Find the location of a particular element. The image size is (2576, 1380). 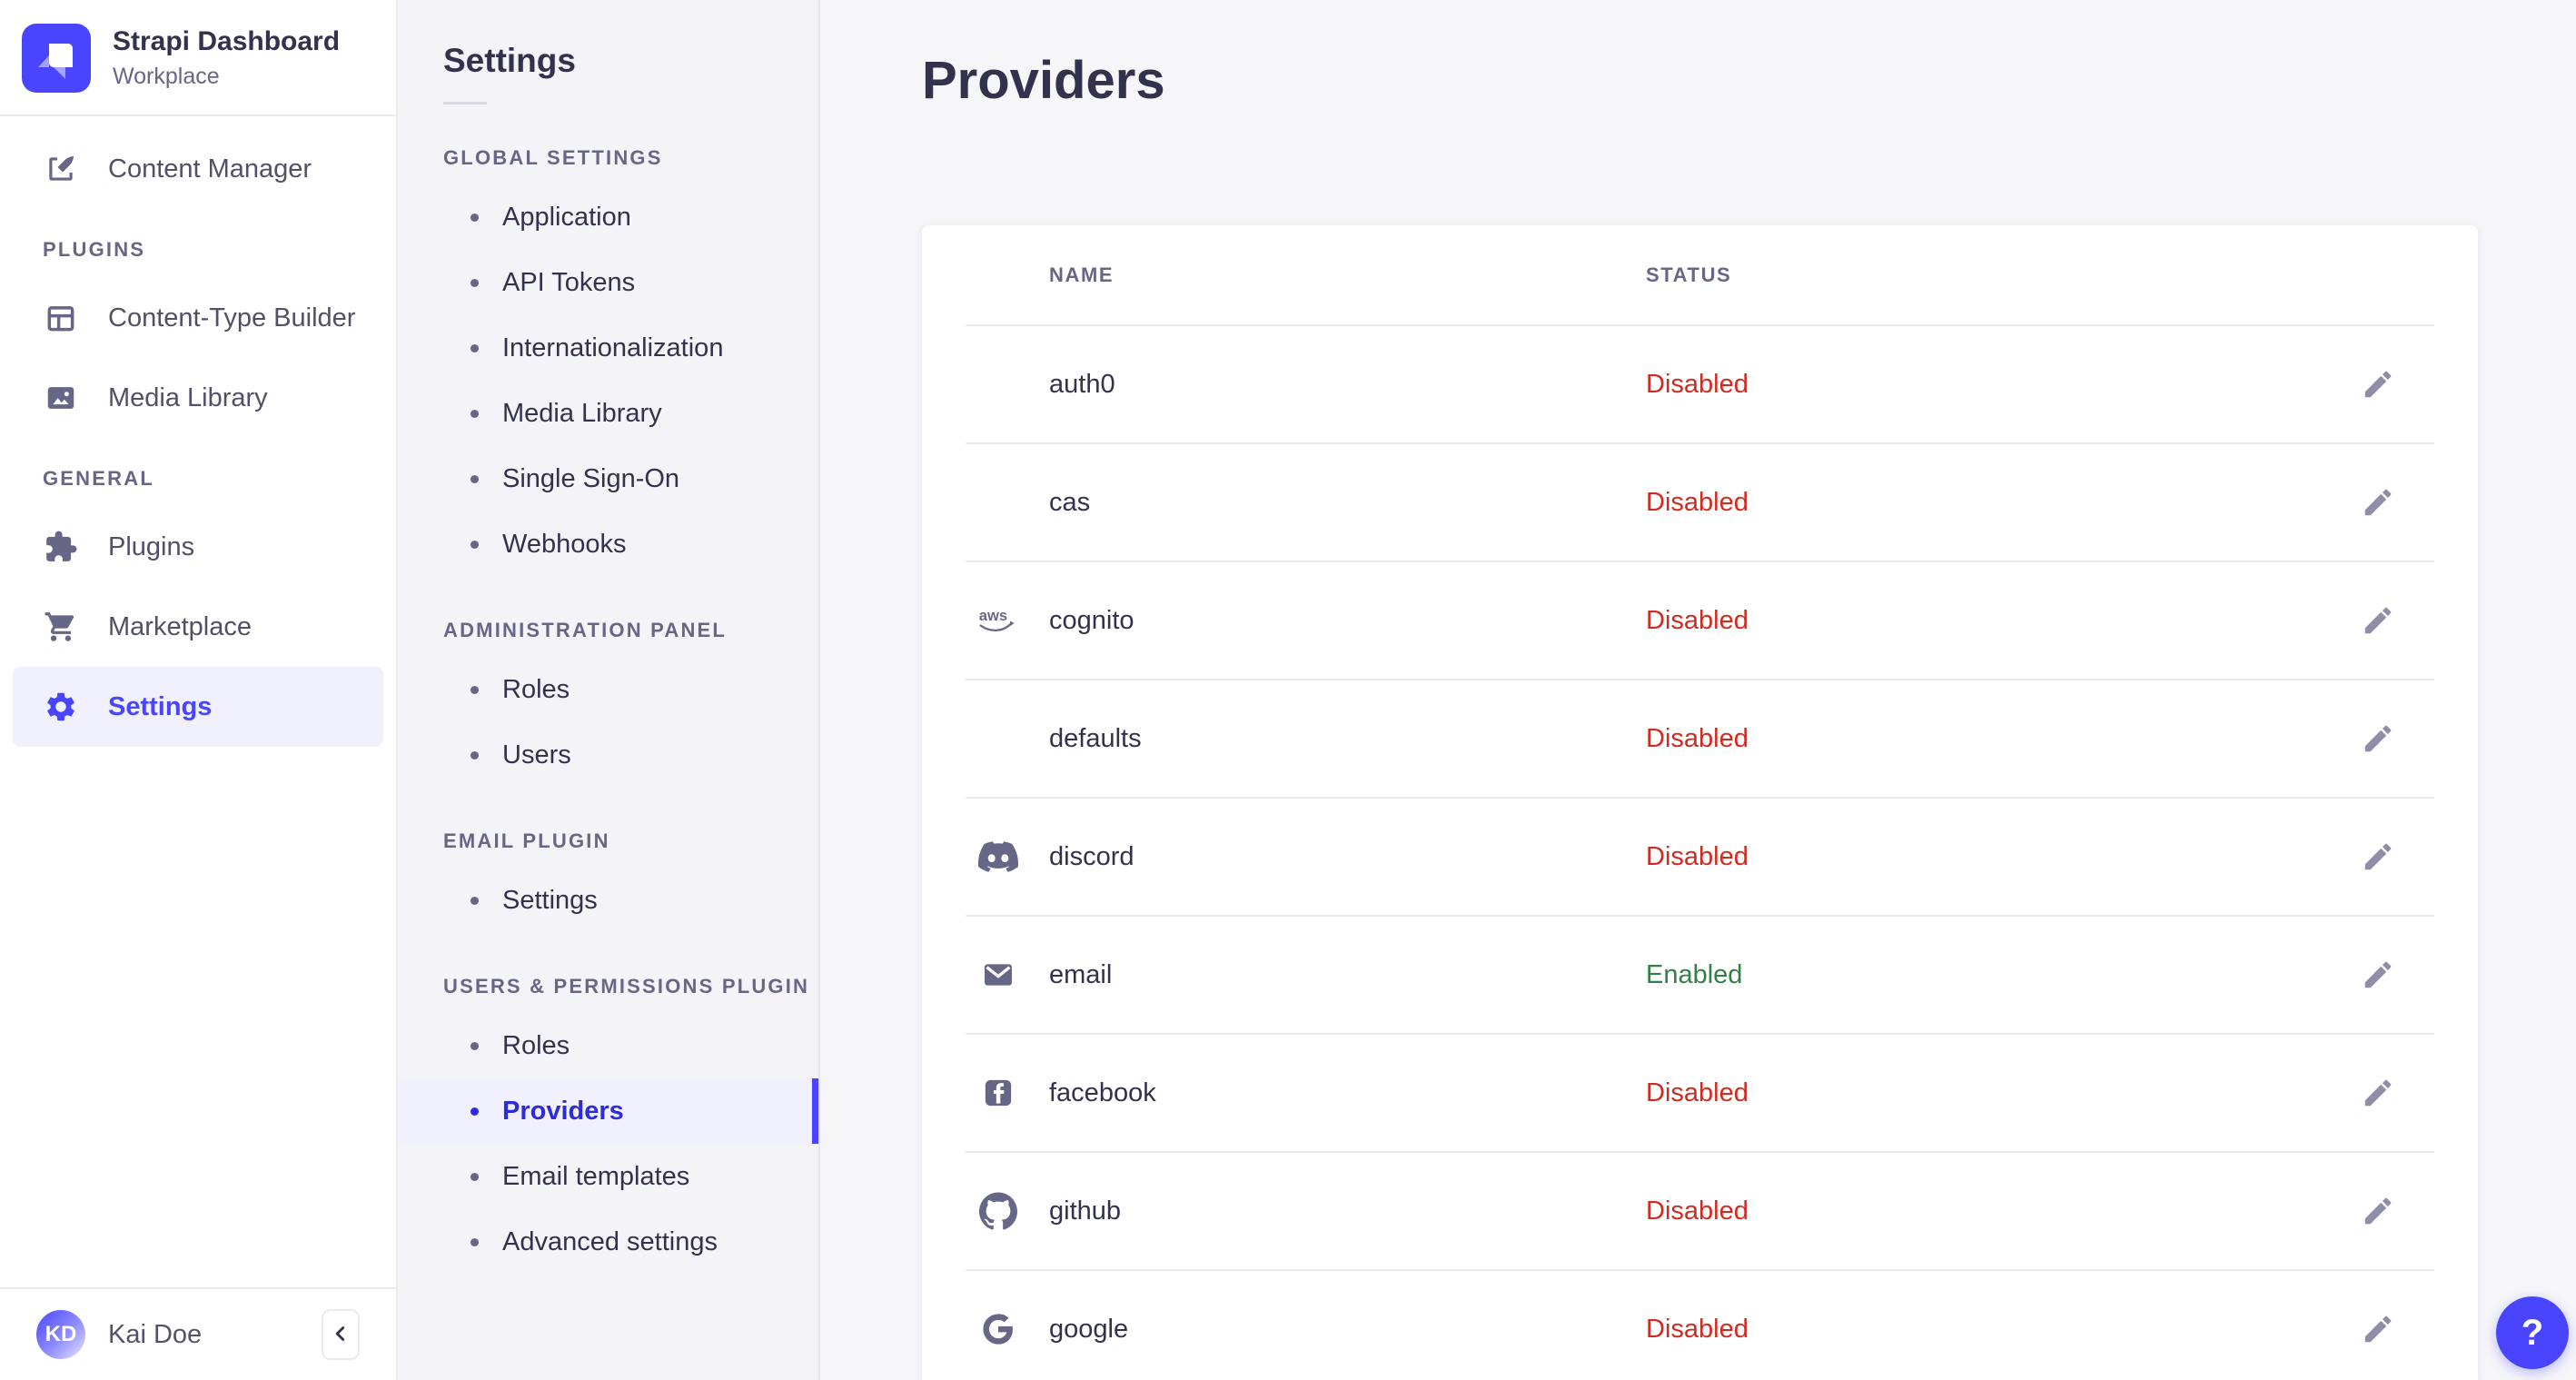

provider-name: google is located at coordinates (1089, 1329).